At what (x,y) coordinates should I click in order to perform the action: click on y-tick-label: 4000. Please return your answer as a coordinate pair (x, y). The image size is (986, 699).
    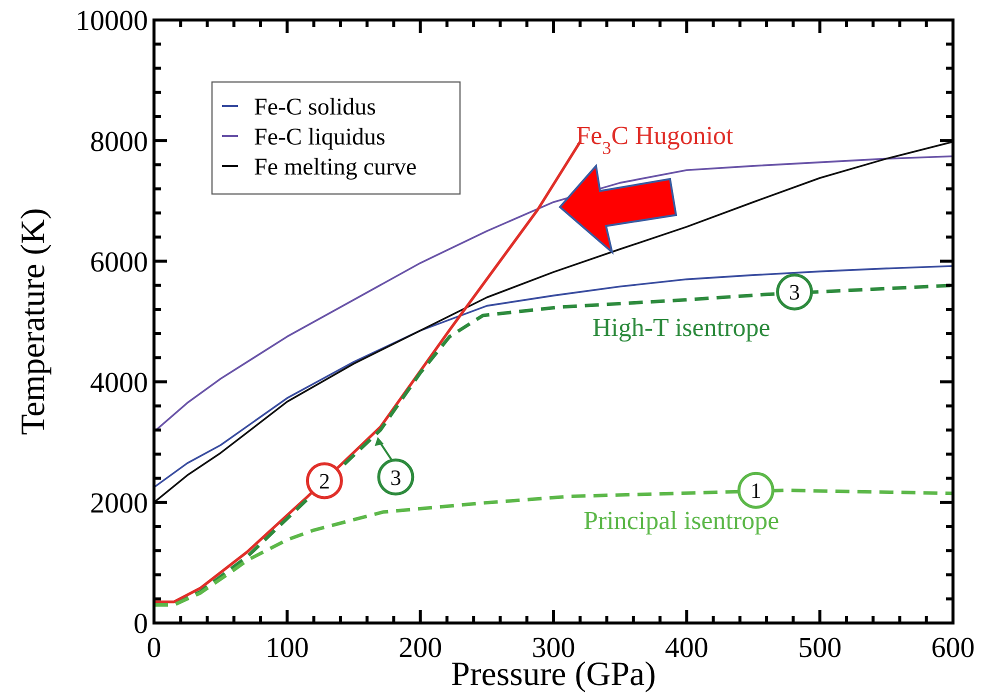
    Looking at the image, I should click on (119, 382).